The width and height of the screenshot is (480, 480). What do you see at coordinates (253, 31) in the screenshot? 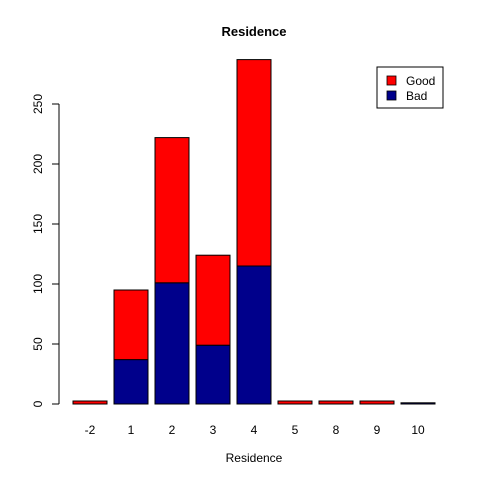
I see `chart-title: Residence` at bounding box center [253, 31].